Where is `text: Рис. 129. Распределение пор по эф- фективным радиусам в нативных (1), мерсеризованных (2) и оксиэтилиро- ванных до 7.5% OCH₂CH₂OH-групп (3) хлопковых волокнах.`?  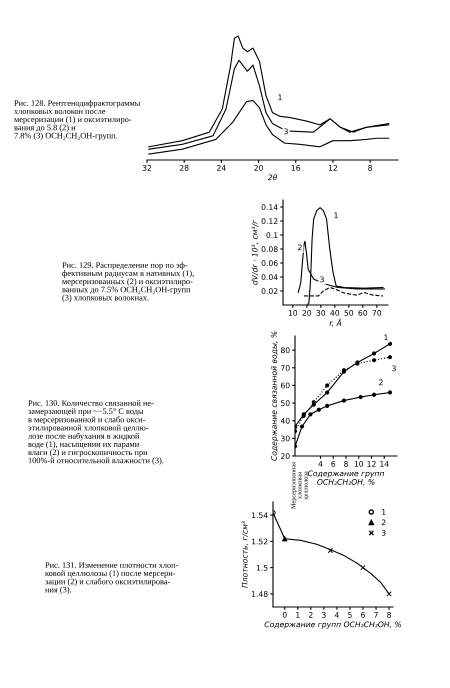 text: Рис. 129. Распределение пор по эф- фективным радиусам в нативных (1), мерсеризованных (2) и оксиэтилиро- ванных до 7.5% OCH₂CH₂OH-групп (3) хлопковых волокнах. is located at coordinates (128, 282).